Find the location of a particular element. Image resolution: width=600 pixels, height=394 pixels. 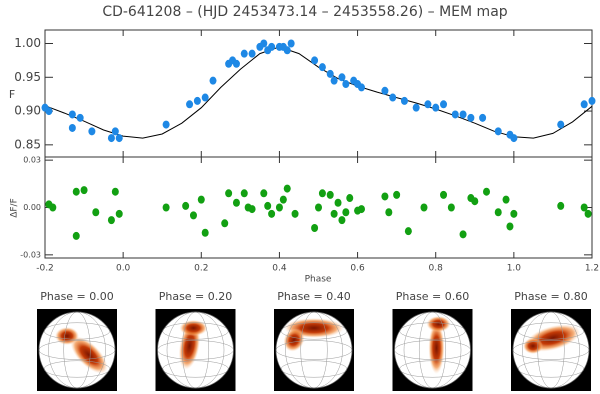

y-tick-label: 1.00 is located at coordinates (27, 43).